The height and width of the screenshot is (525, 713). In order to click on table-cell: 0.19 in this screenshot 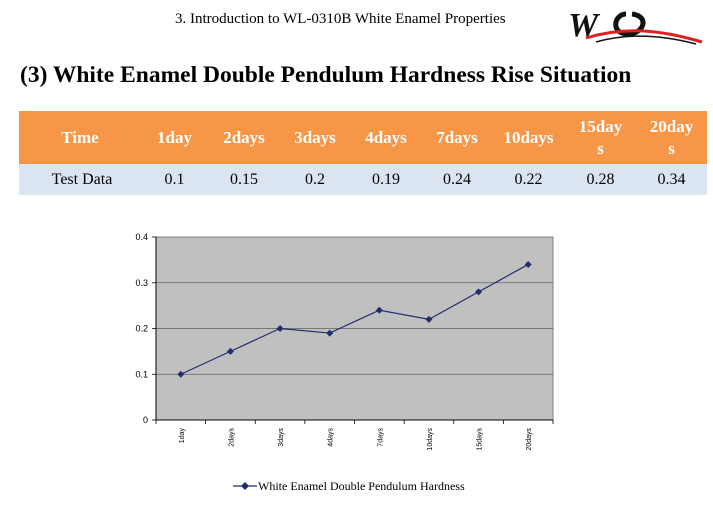, I will do `click(386, 179)`.